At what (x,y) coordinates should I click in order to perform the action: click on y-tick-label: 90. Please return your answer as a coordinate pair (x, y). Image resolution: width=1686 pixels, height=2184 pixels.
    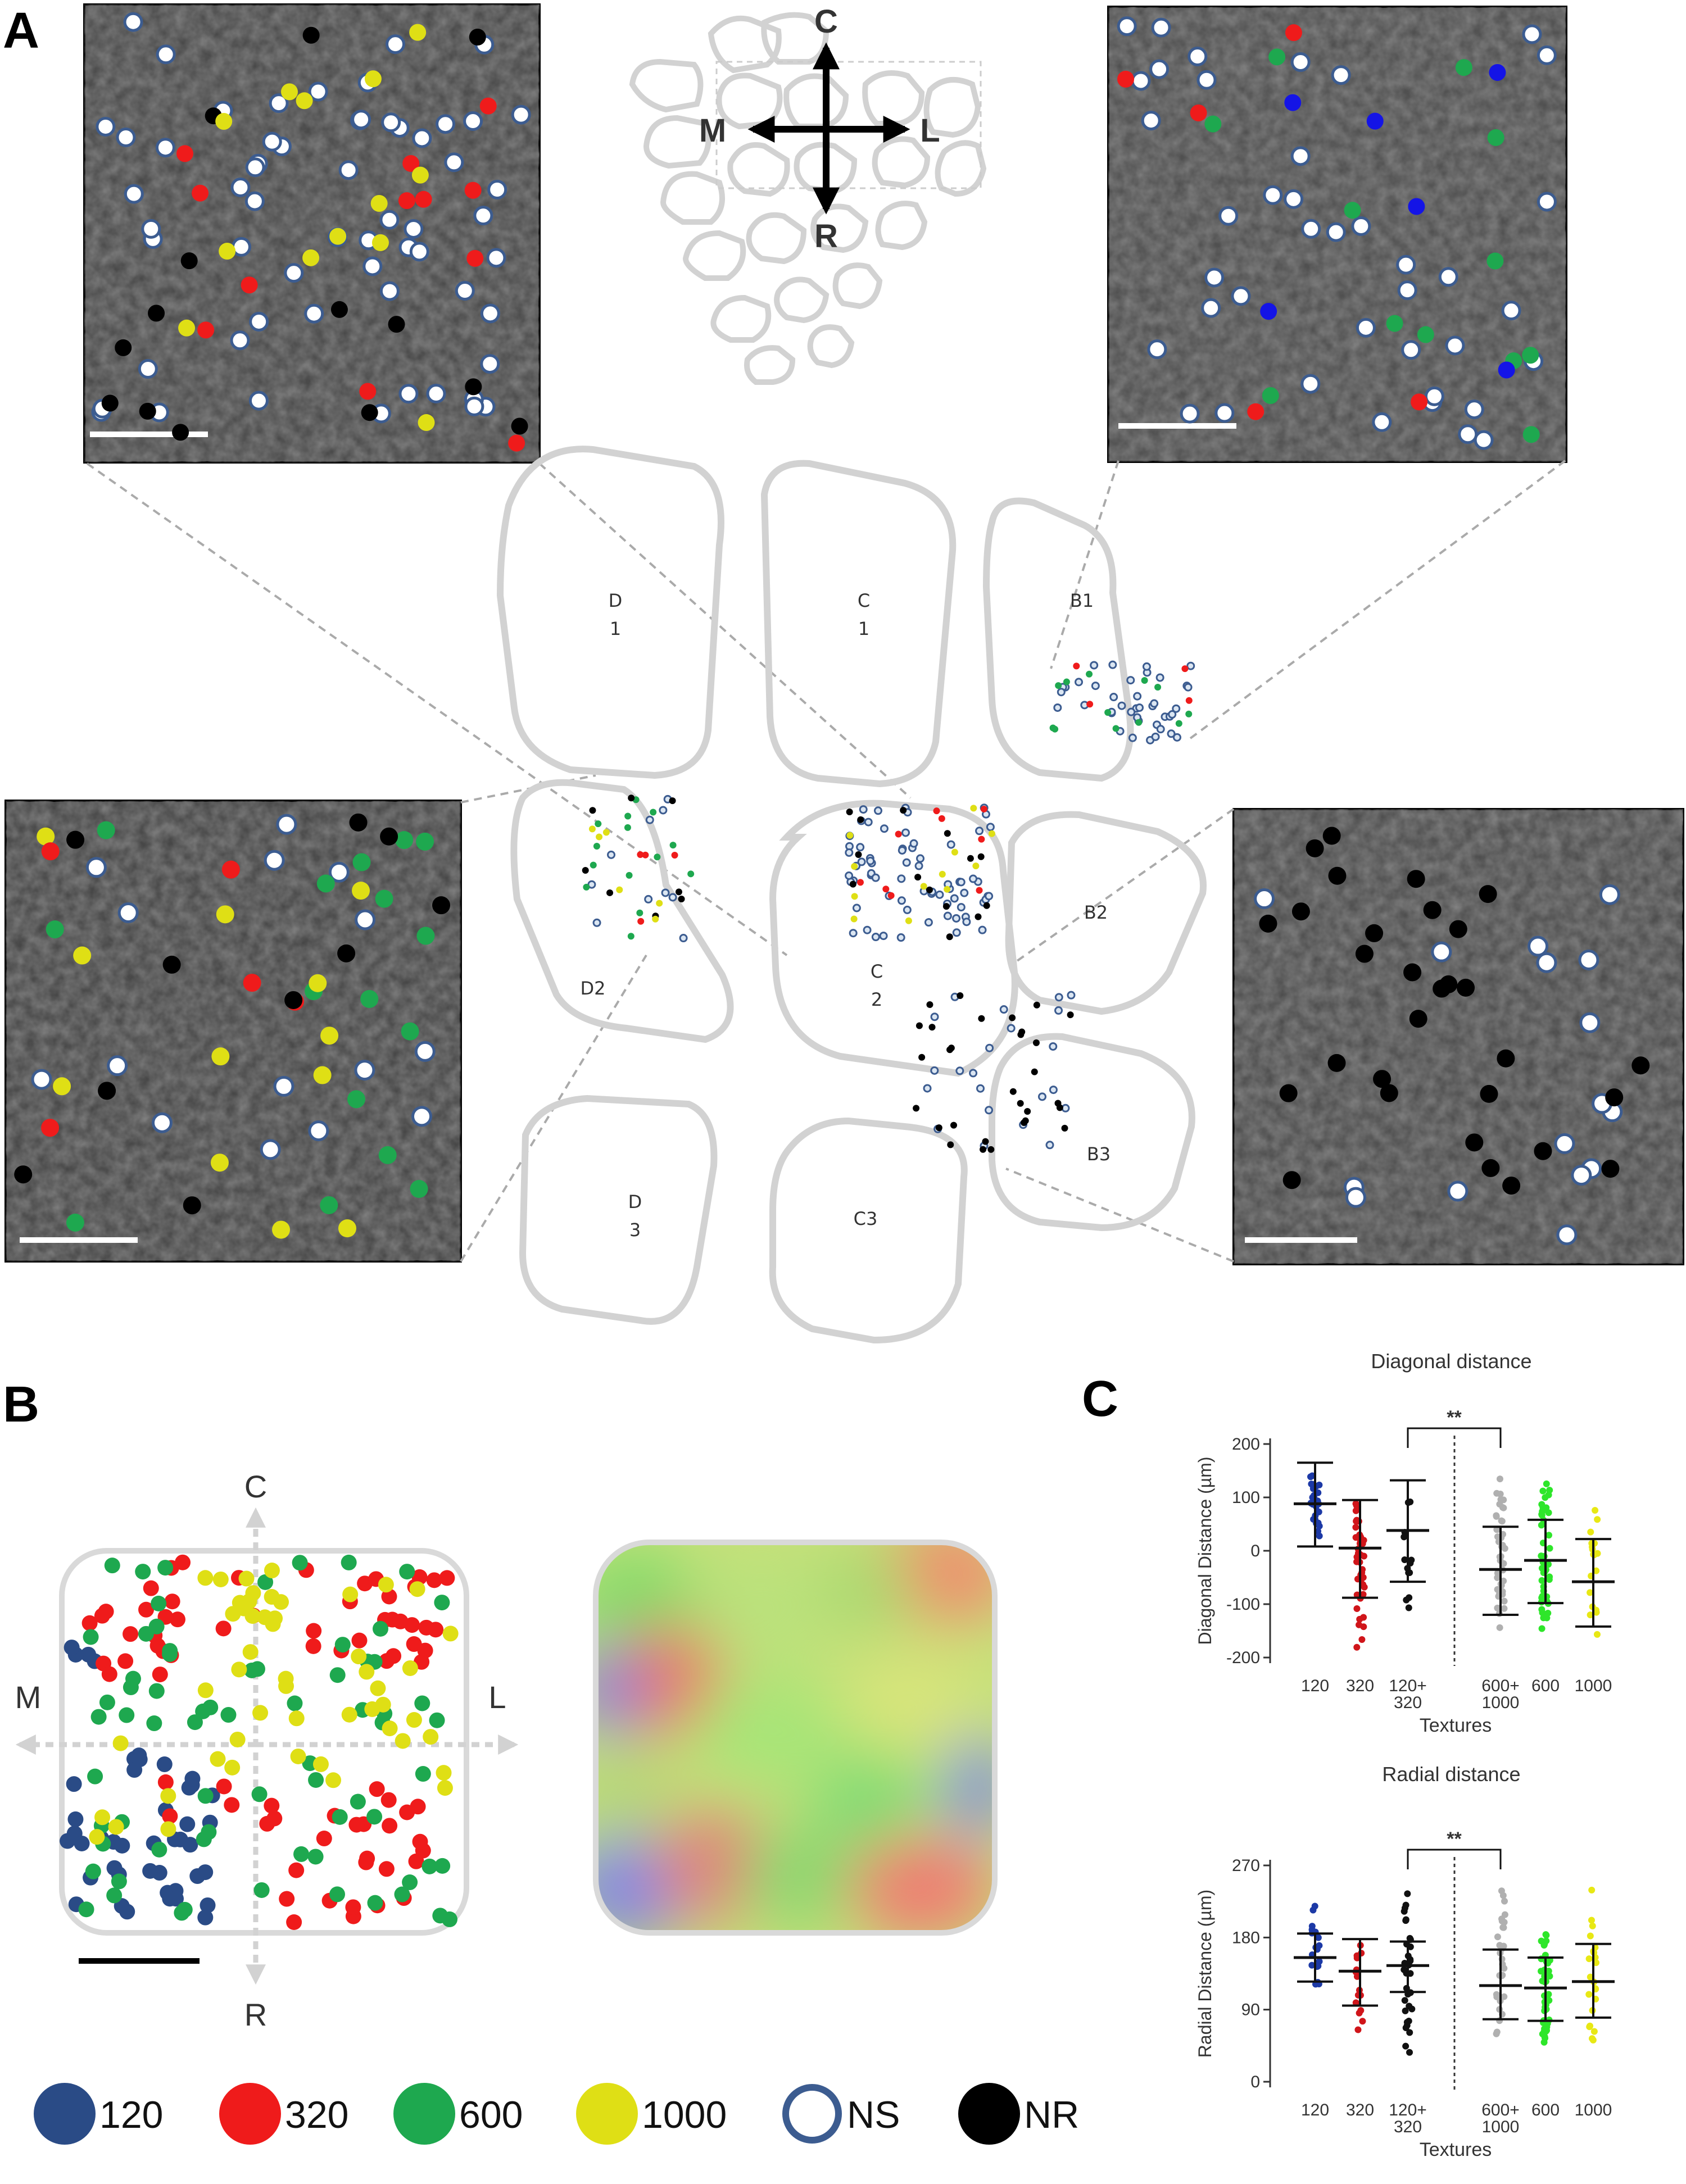
    Looking at the image, I should click on (1250, 2010).